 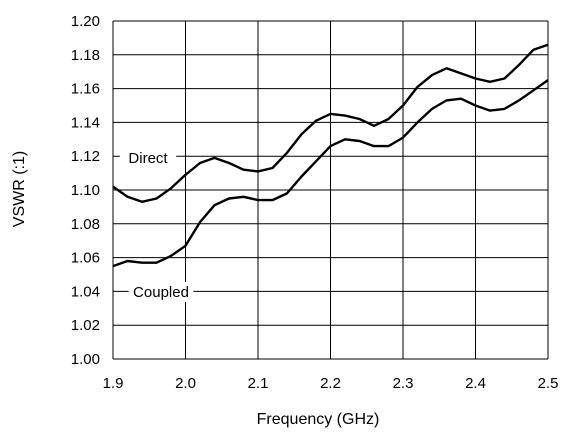 I want to click on x-tick-label: 2.1, so click(x=258, y=383).